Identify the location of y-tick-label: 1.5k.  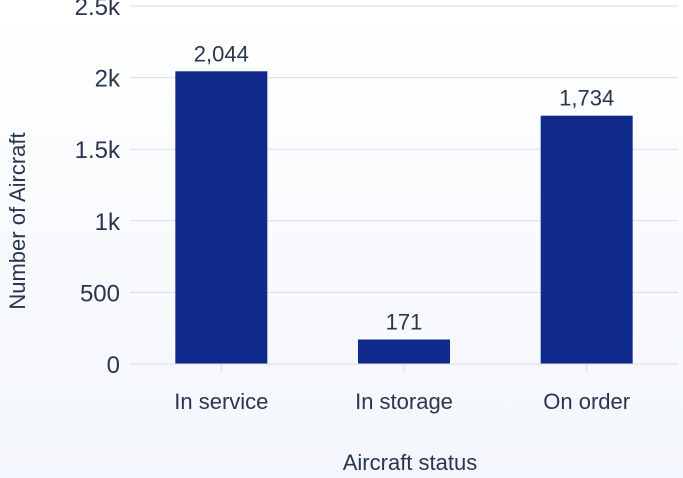
(98, 150).